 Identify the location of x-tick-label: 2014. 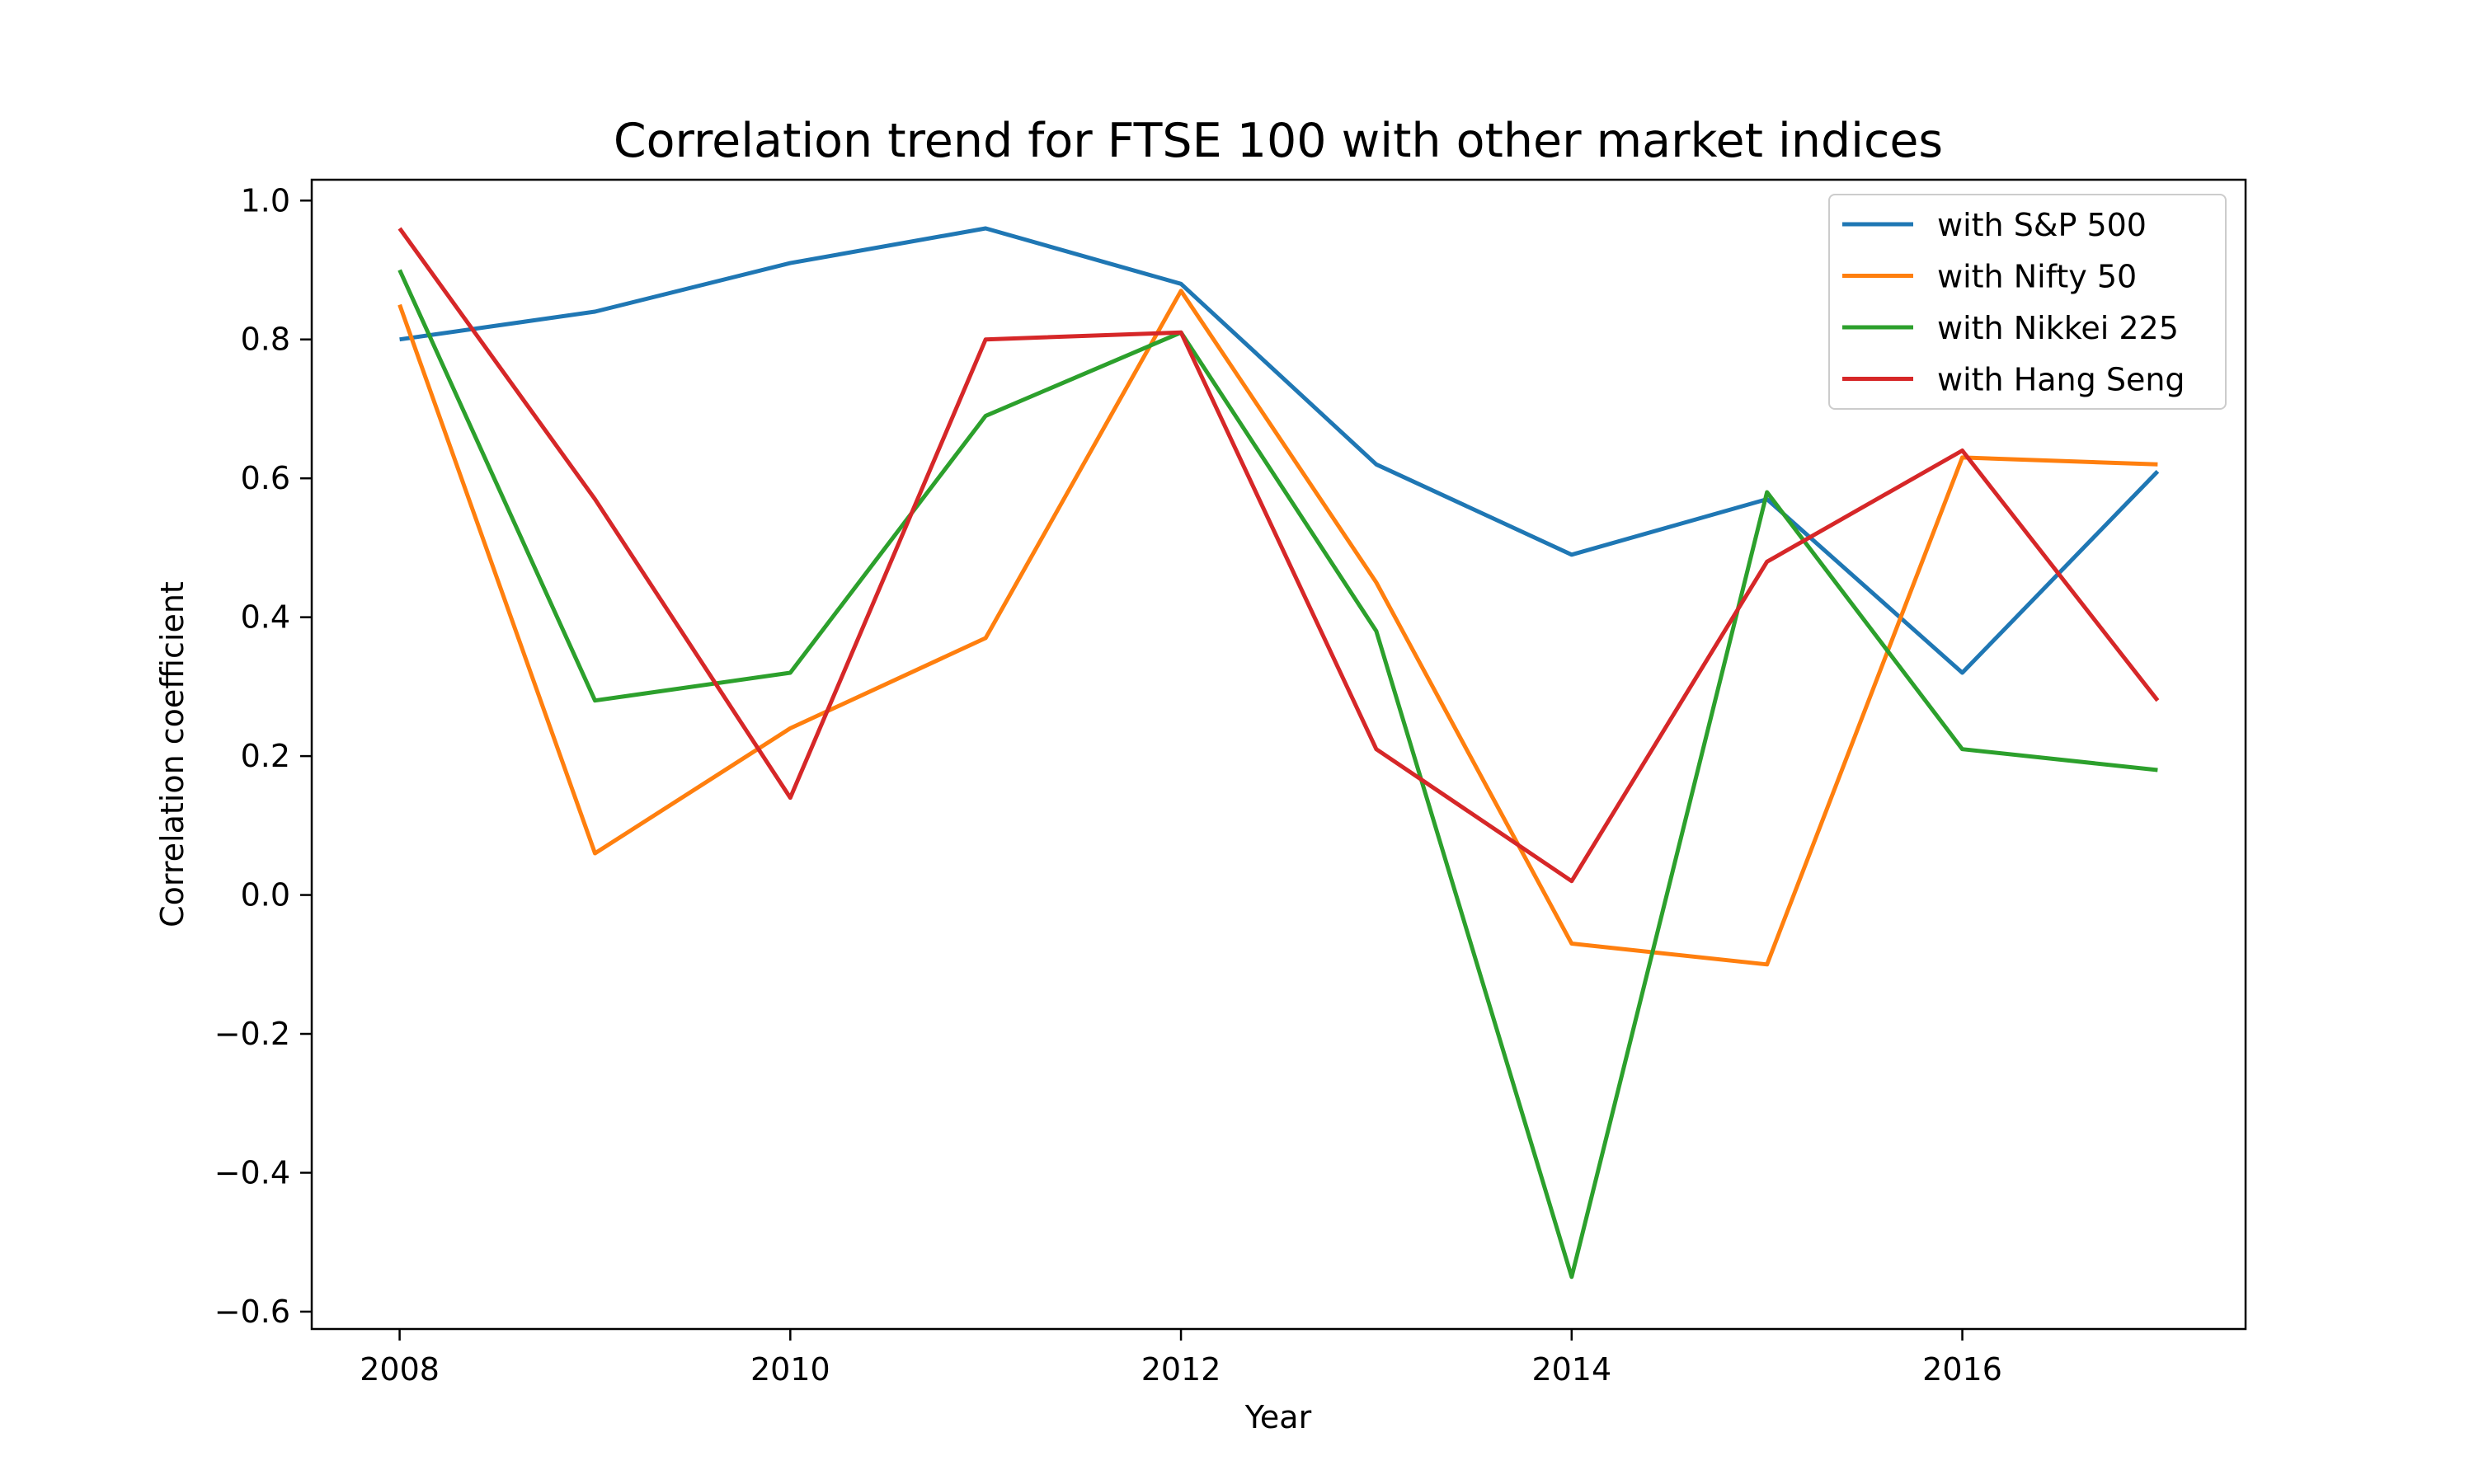
(1571, 1369).